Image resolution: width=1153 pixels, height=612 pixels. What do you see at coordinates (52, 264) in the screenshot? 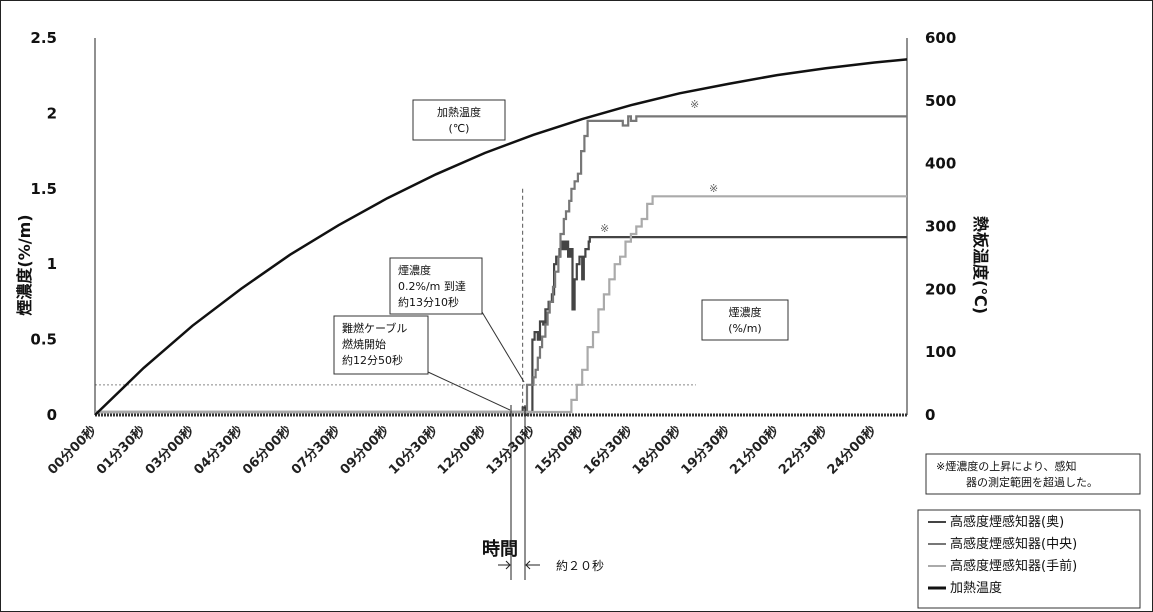
I see `y-left-tick-label: 1` at bounding box center [52, 264].